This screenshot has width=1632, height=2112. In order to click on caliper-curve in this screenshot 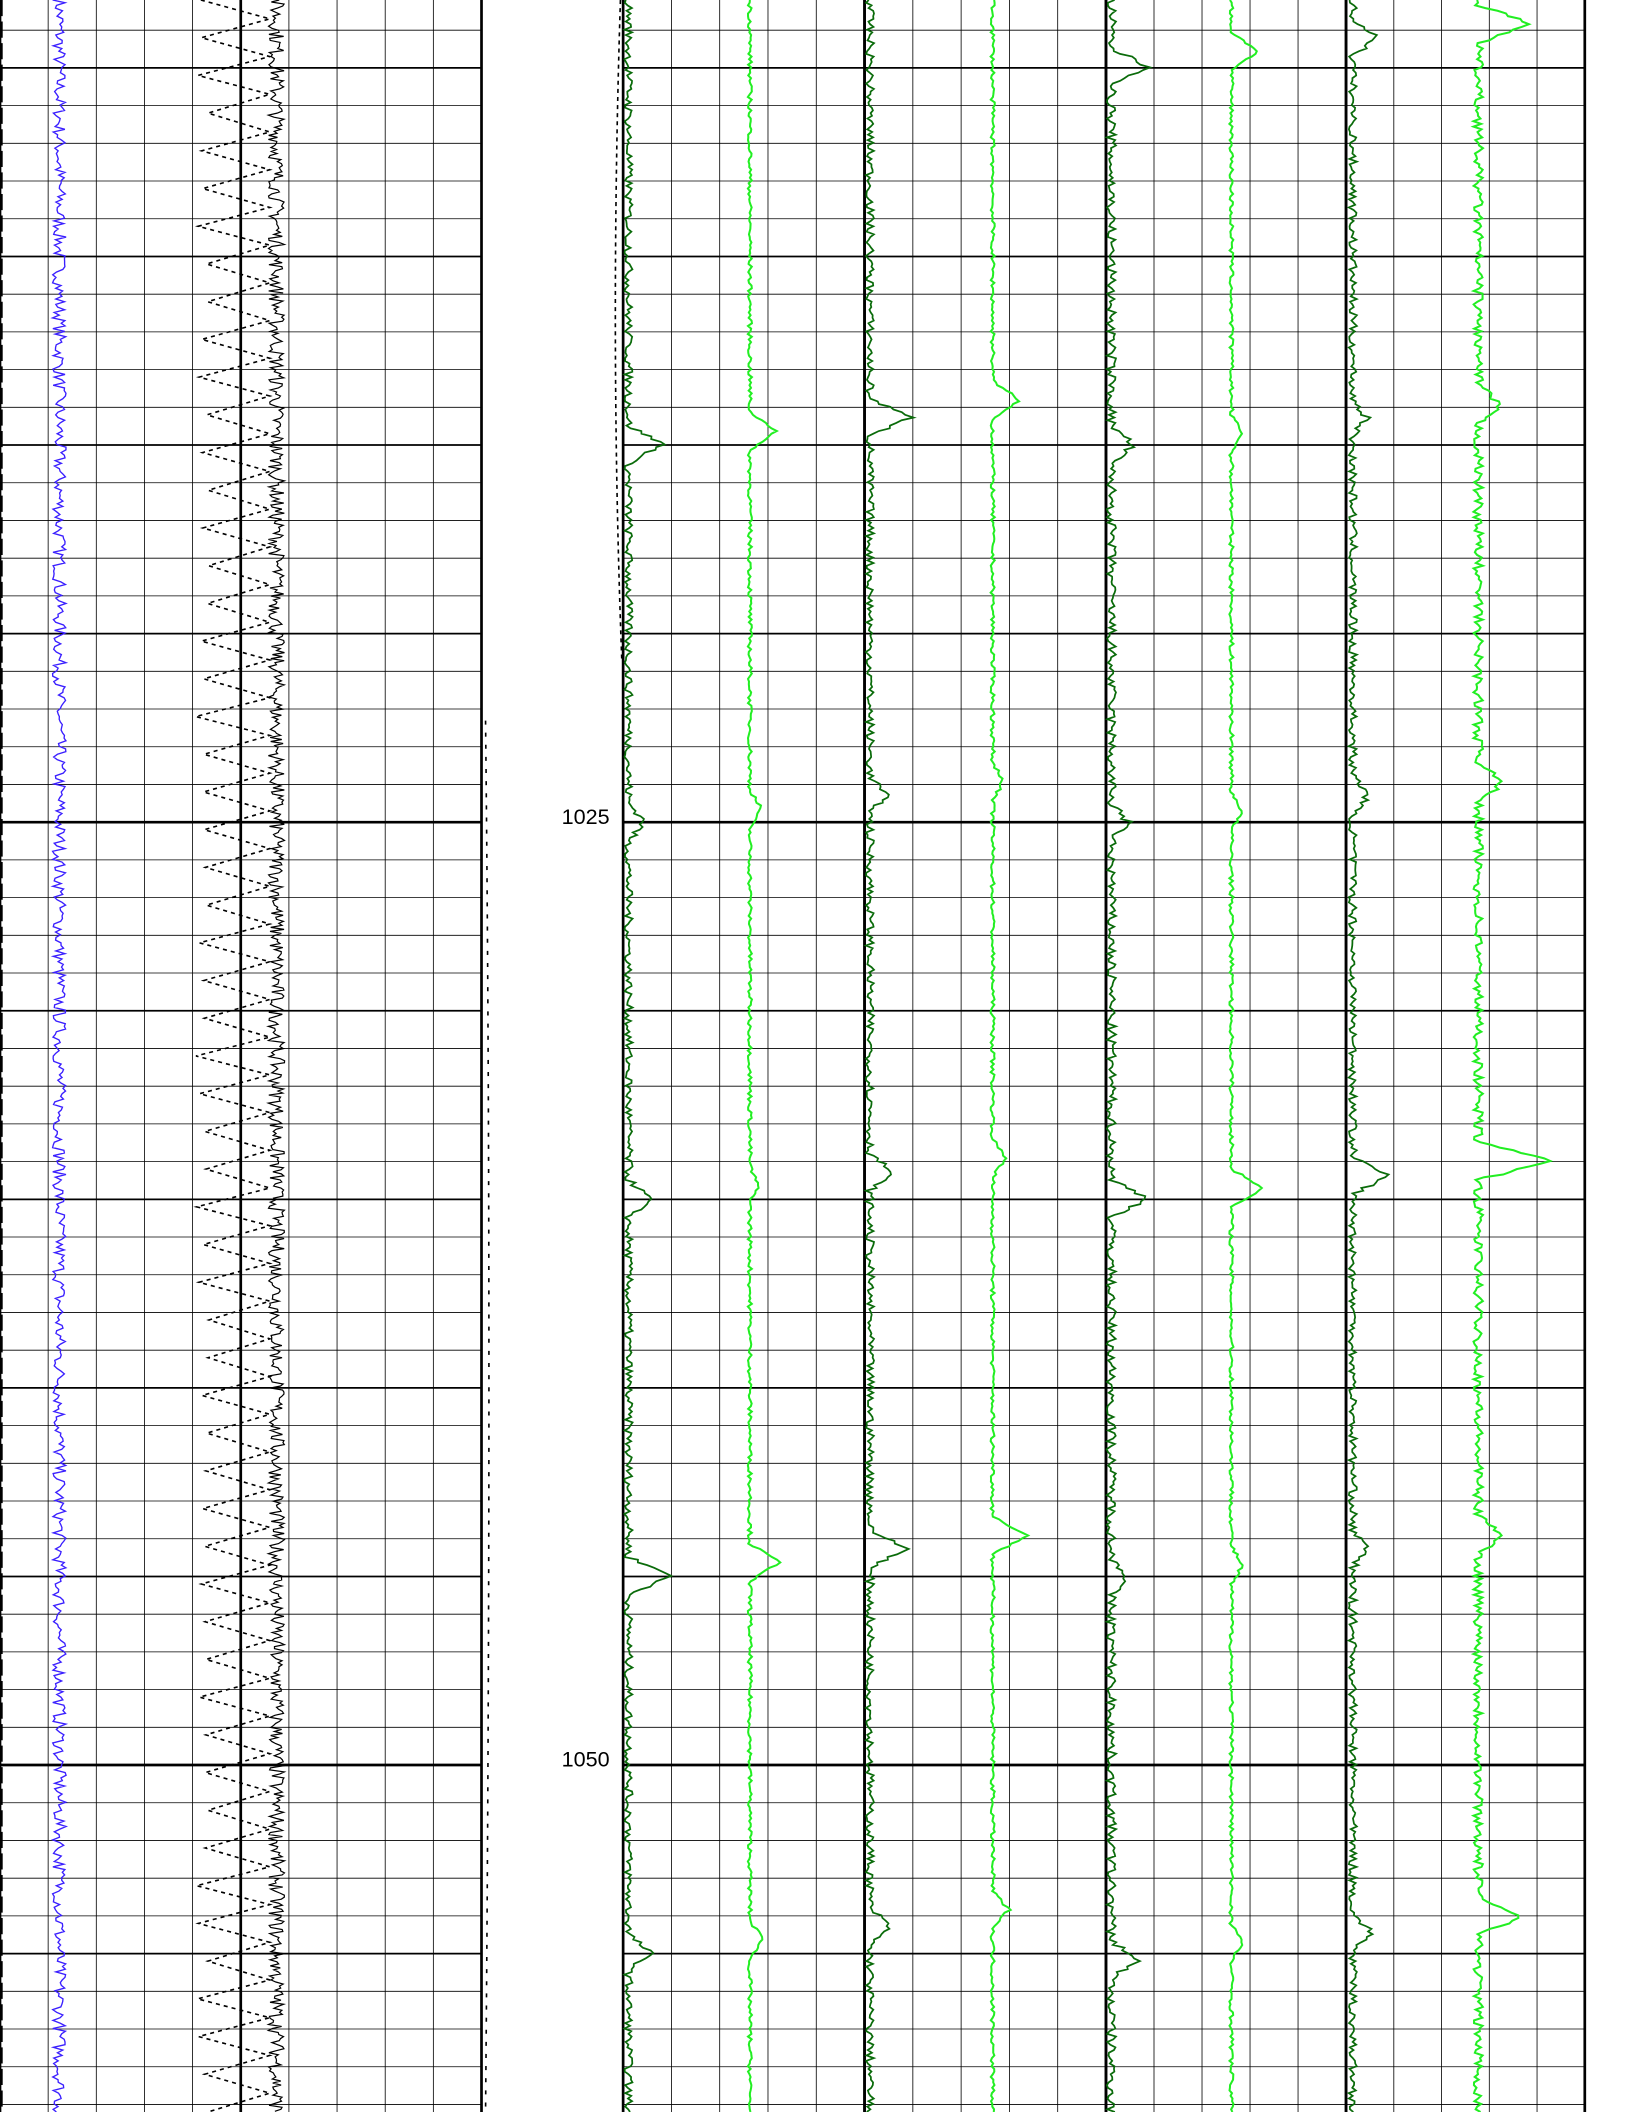, I will do `click(276, 1056)`.